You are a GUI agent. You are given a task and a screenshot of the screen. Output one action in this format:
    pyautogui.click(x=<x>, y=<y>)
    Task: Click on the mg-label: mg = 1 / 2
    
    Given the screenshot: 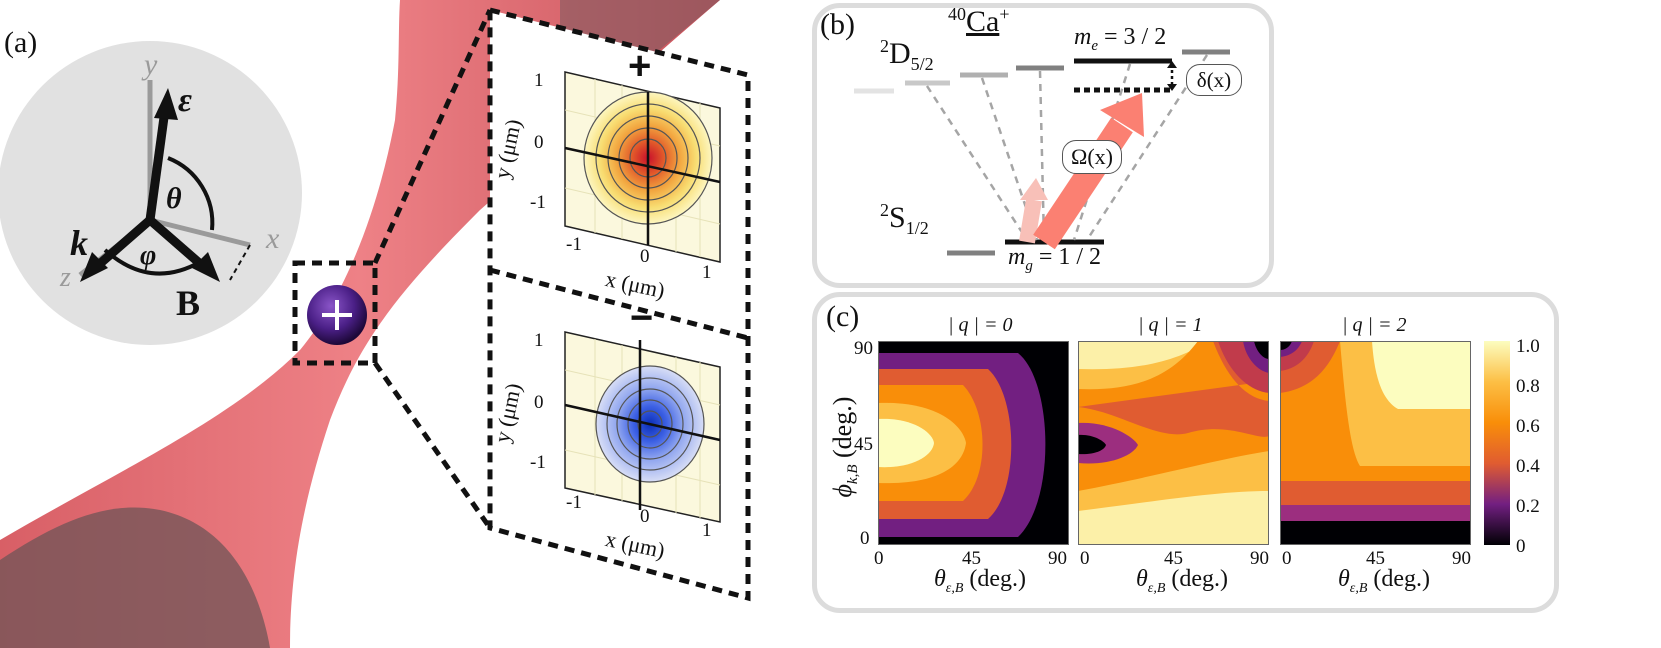 What is the action you would take?
    pyautogui.click(x=1054, y=259)
    